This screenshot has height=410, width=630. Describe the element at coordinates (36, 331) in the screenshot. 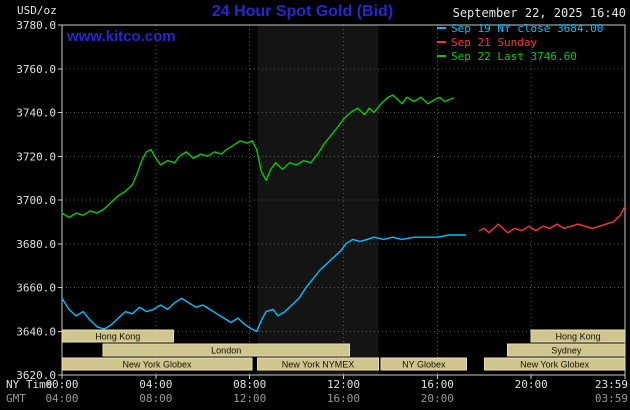

I see `y-tick-label: 3640.0` at that location.